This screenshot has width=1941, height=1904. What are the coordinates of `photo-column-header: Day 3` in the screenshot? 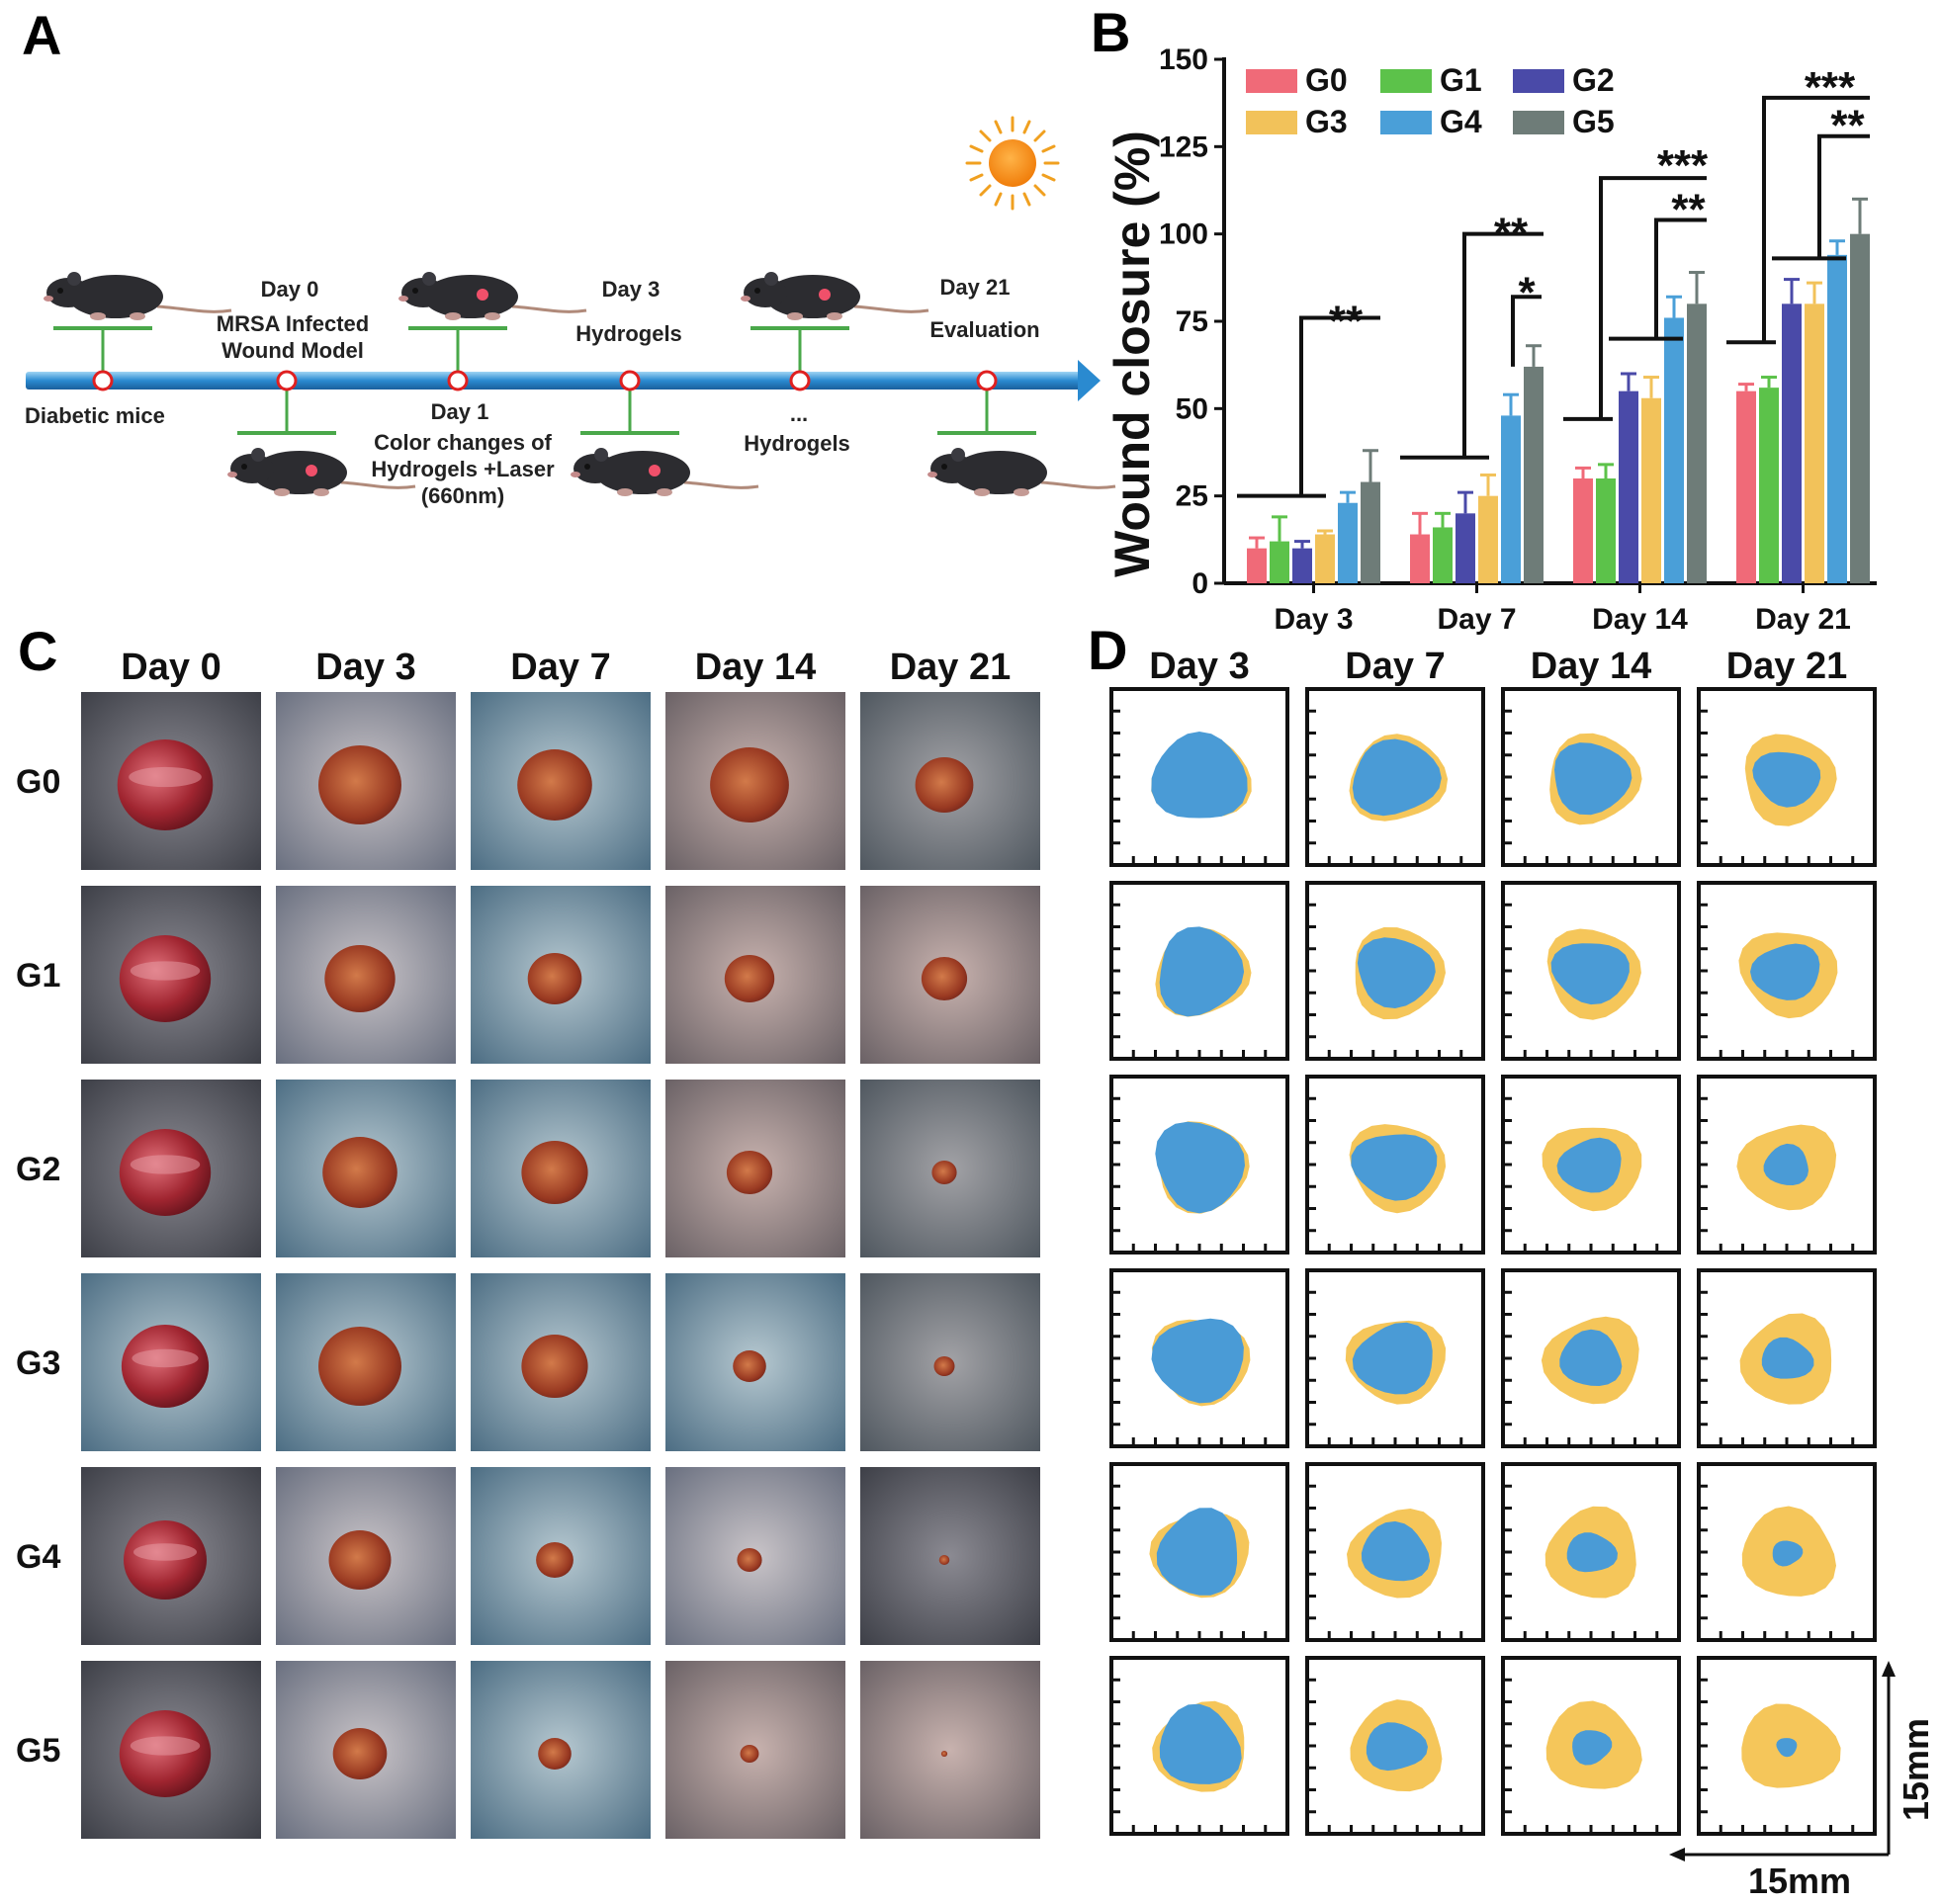 It's located at (365, 667).